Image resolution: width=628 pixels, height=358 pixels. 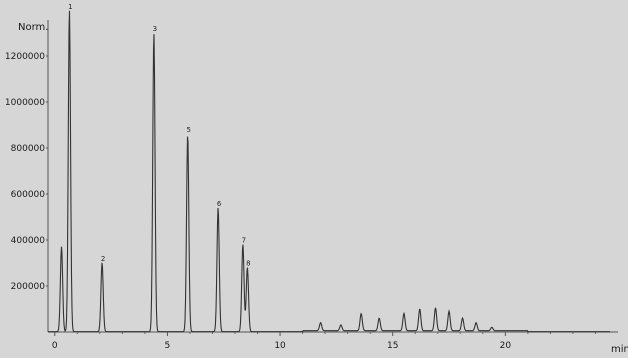 What do you see at coordinates (168, 346) in the screenshot?
I see `x-tick-label: 5` at bounding box center [168, 346].